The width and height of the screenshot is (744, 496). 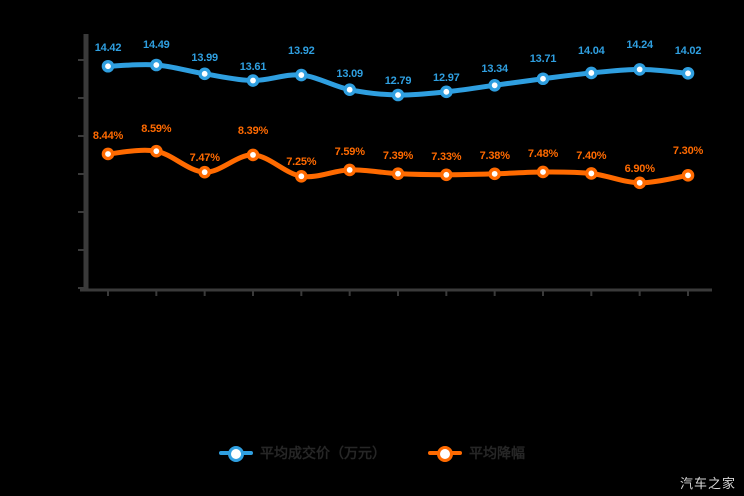 What do you see at coordinates (591, 50) in the screenshot?
I see `data-label-average-price: 14.04` at bounding box center [591, 50].